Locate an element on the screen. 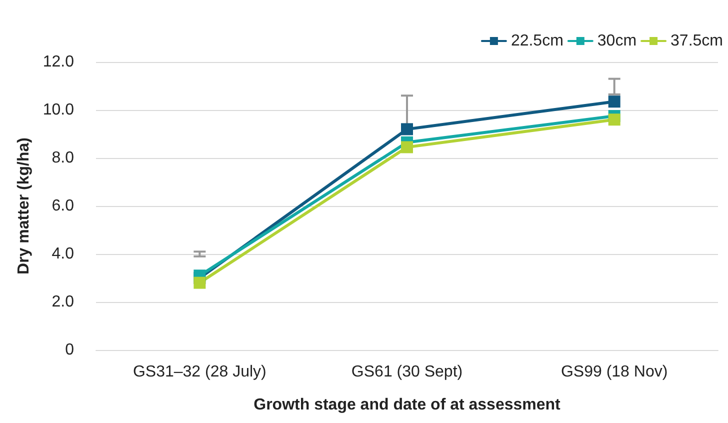 This screenshot has width=728, height=423. y-tick-label: 12.0 is located at coordinates (58, 62).